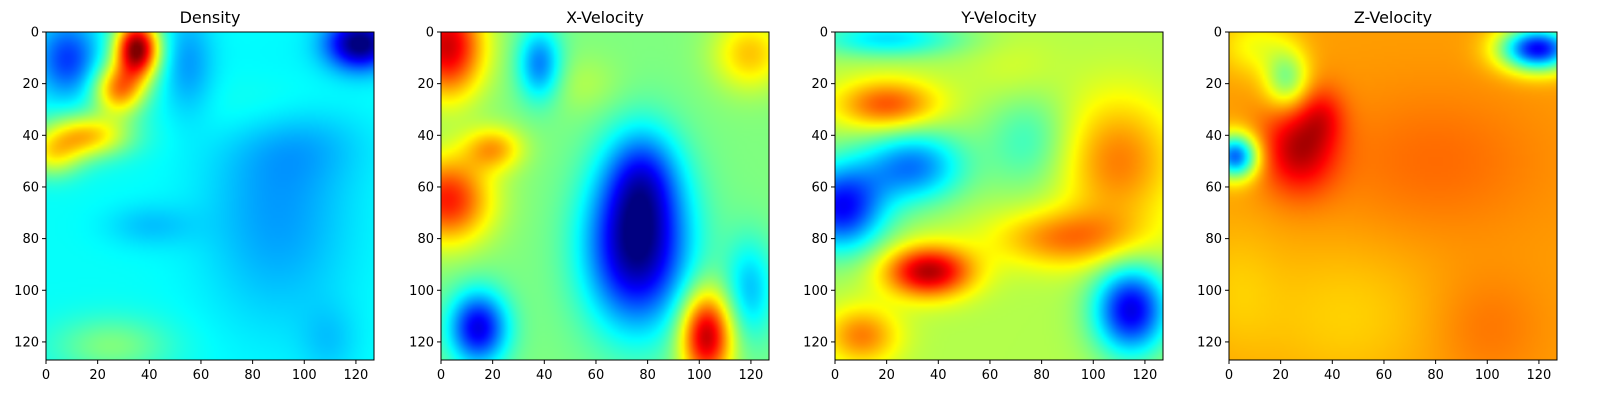  I want to click on y-velocity-title: Y-Velocity, so click(998, 17).